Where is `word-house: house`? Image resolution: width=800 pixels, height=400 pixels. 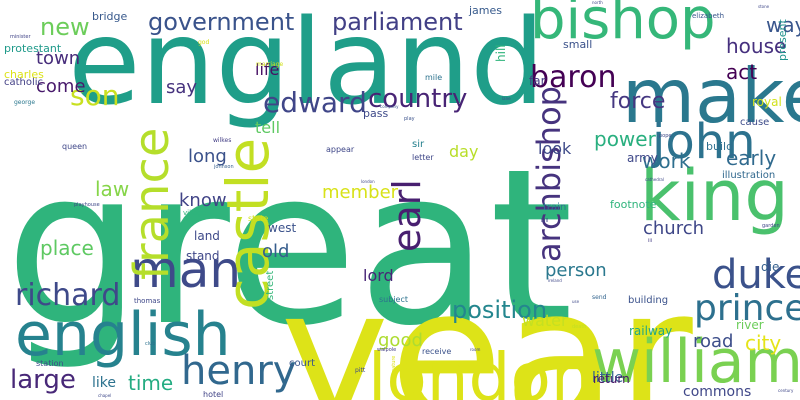 word-house: house is located at coordinates (756, 46).